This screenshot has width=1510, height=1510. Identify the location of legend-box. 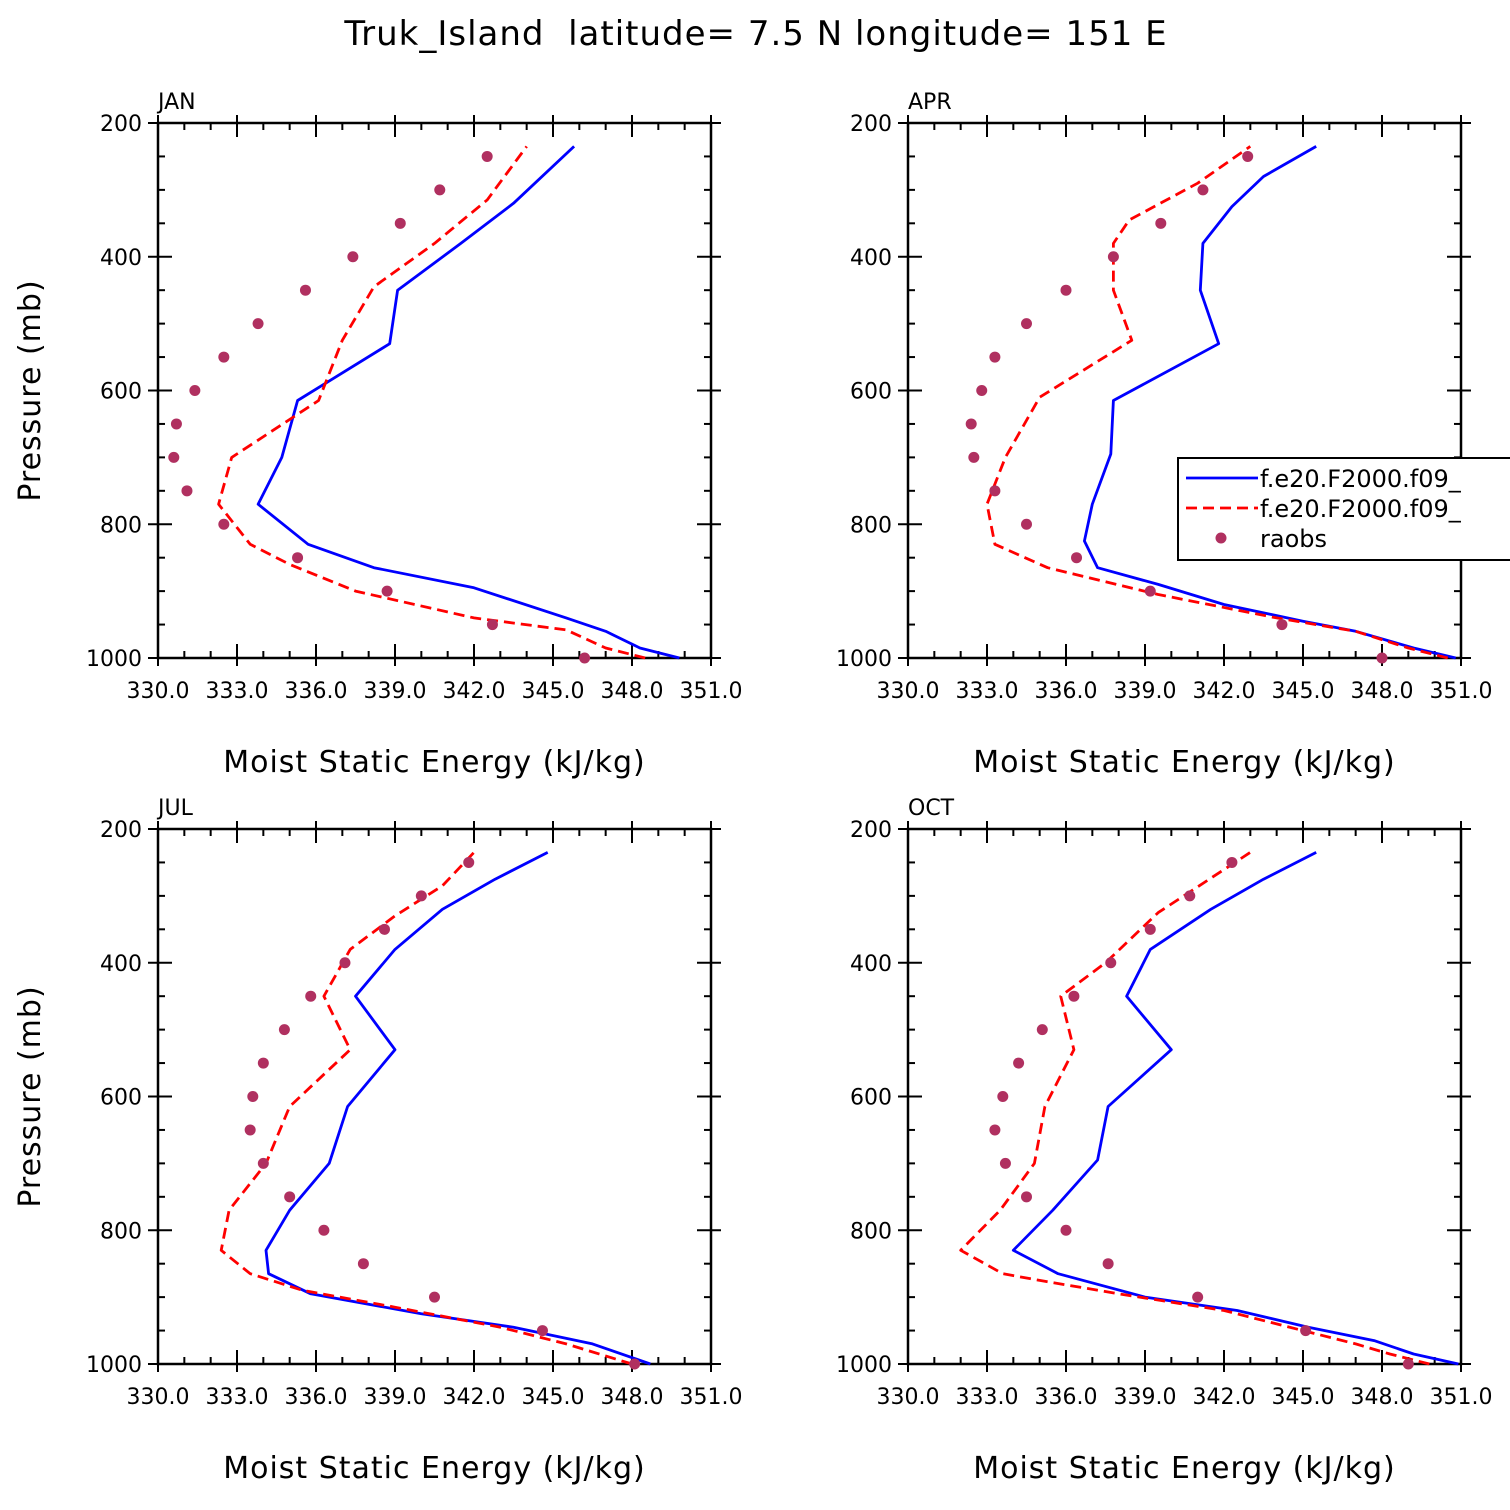
(1343, 509).